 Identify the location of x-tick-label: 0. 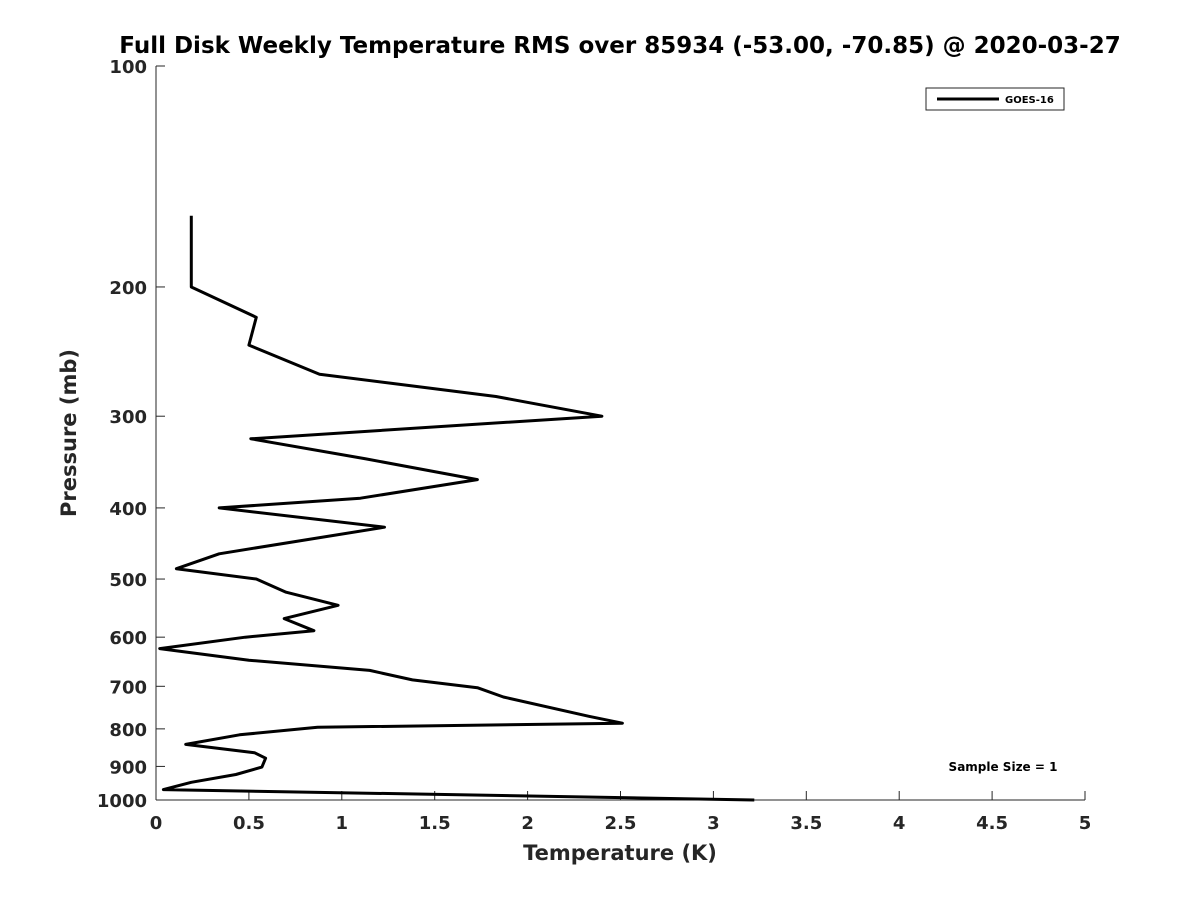
(156, 823).